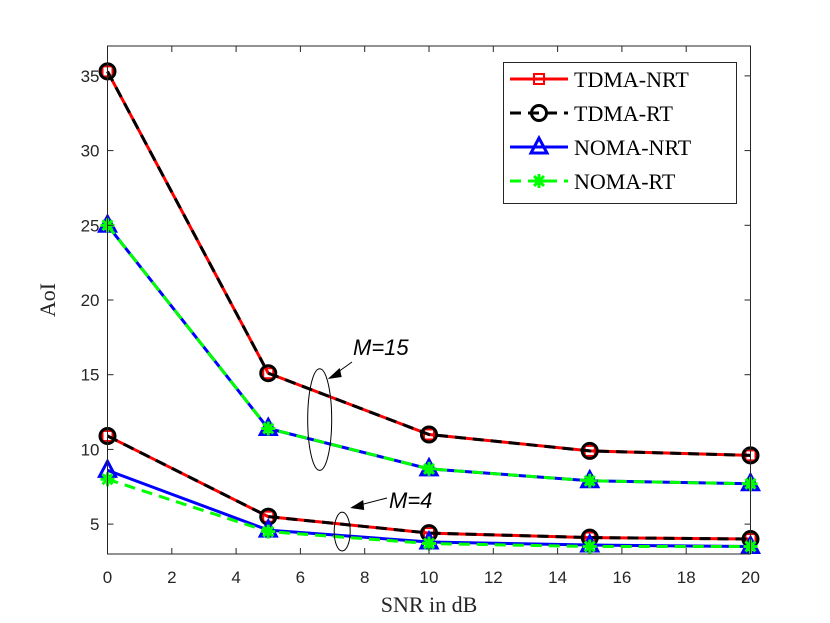 This screenshot has width=830, height=623. What do you see at coordinates (300, 577) in the screenshot?
I see `x-tick-label: 6` at bounding box center [300, 577].